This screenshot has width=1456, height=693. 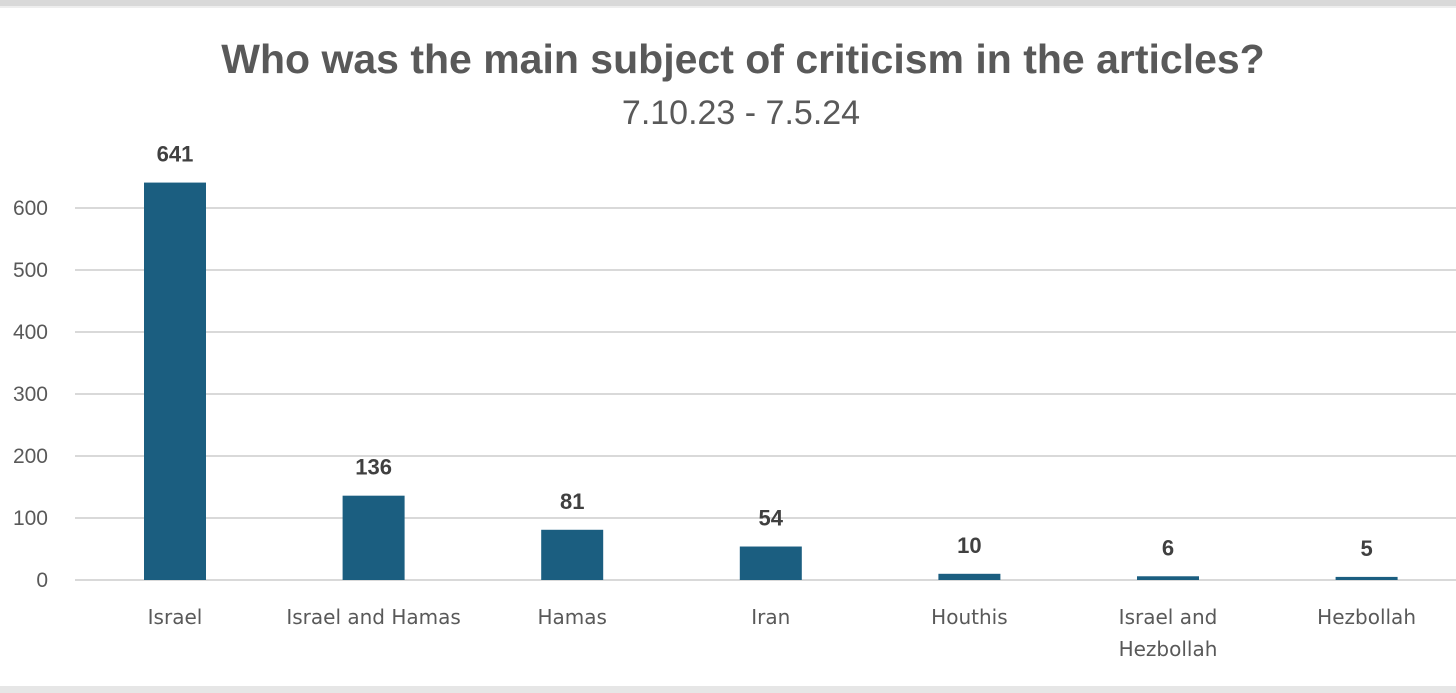 I want to click on category-label: Israel, so click(x=175, y=617).